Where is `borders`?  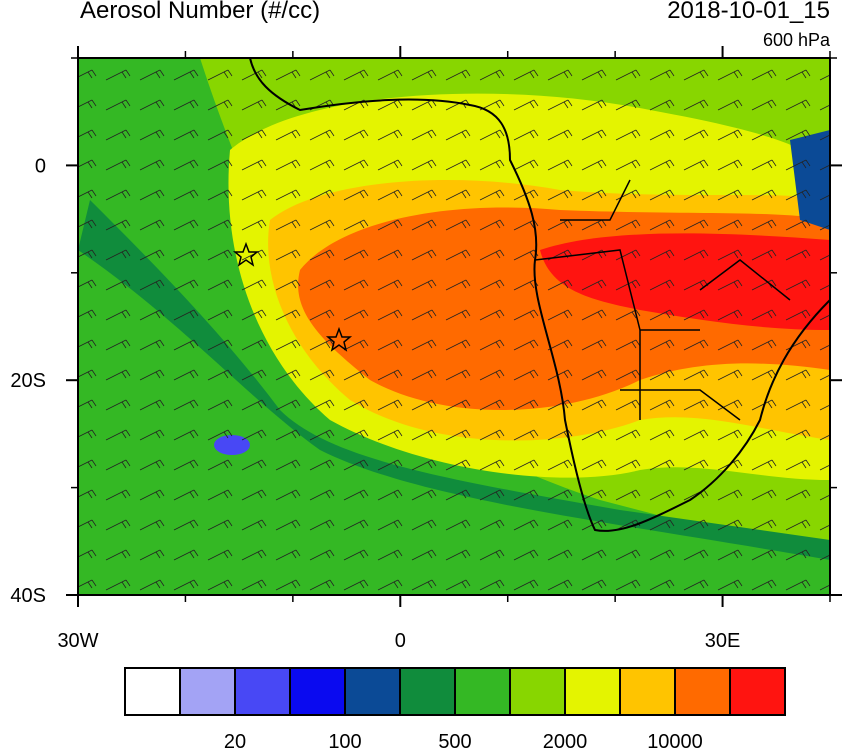
borders is located at coordinates (662, 300).